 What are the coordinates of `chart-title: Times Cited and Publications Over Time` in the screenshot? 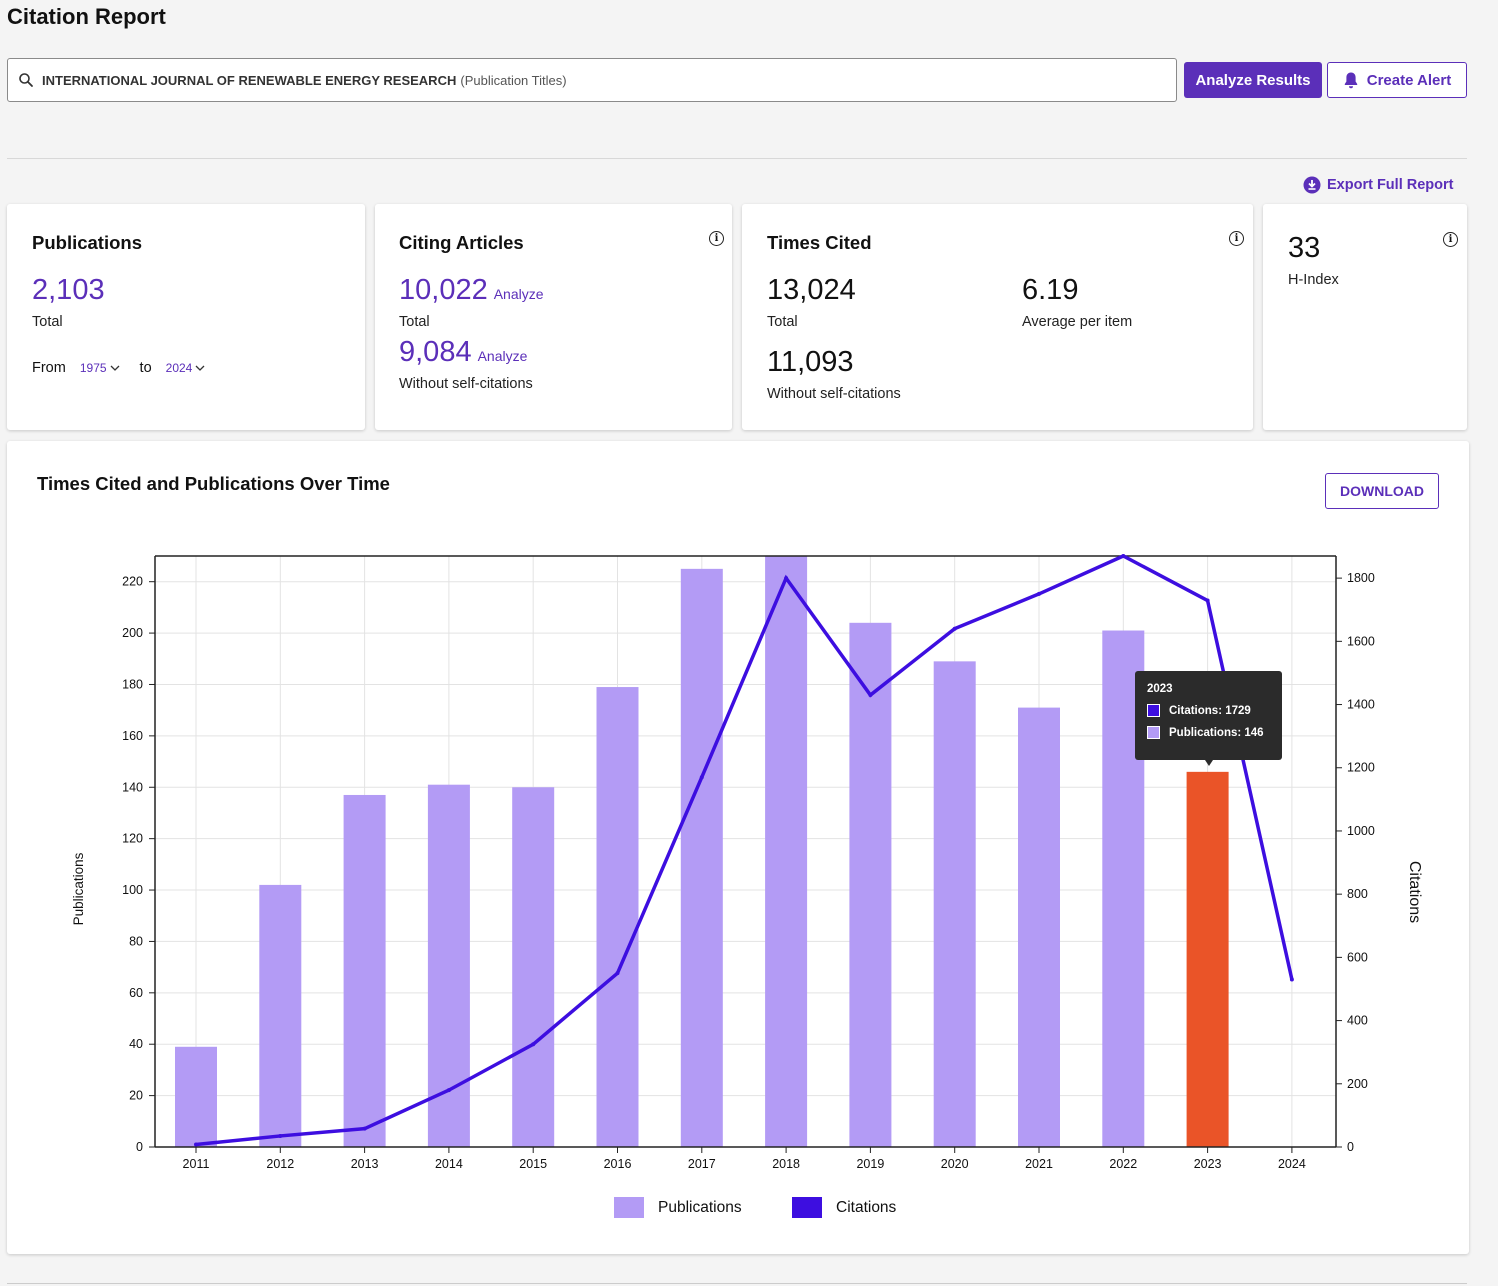 It's located at (213, 483).